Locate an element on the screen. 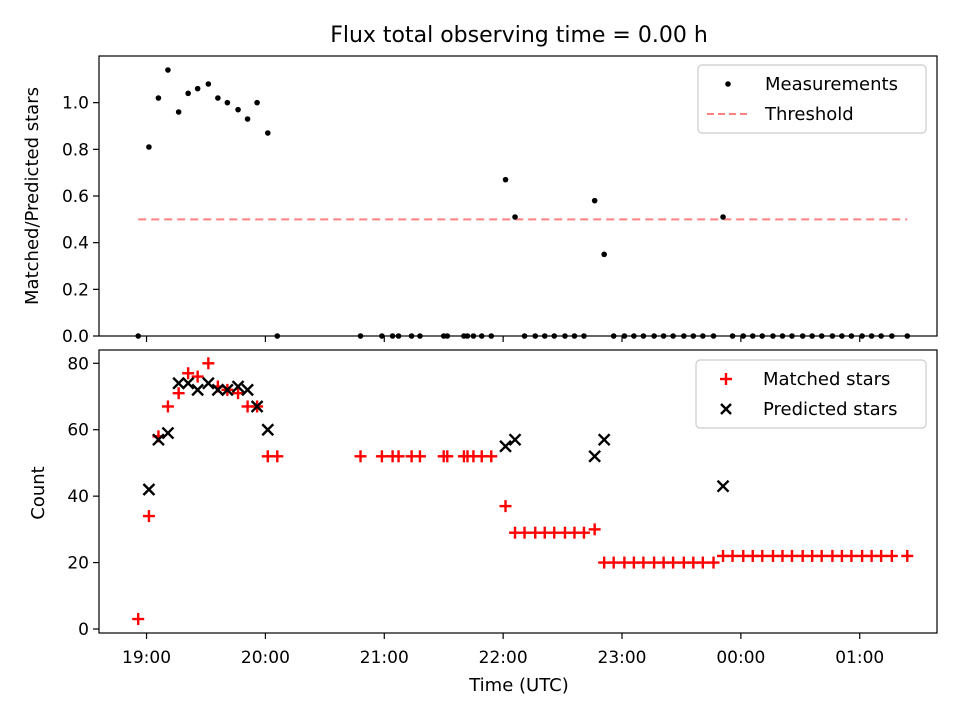  chart-title: Flux total observing time = 0.00 h is located at coordinates (519, 35).